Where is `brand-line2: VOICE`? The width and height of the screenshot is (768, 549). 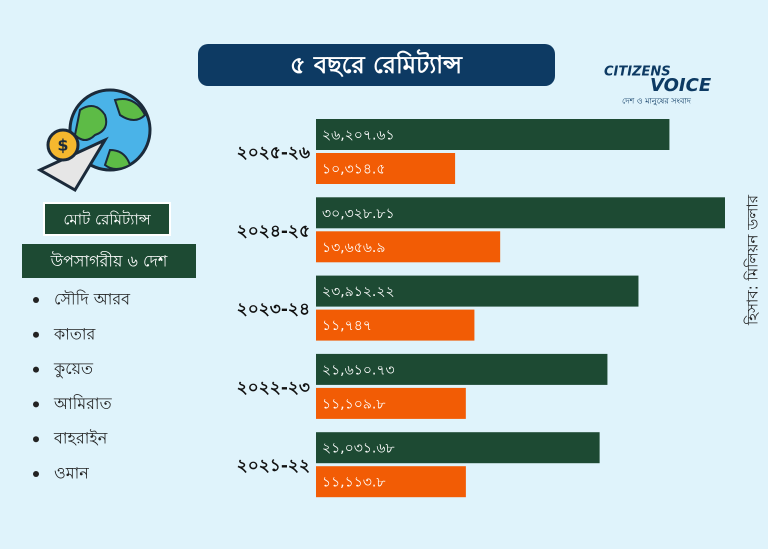 brand-line2: VOICE is located at coordinates (681, 85).